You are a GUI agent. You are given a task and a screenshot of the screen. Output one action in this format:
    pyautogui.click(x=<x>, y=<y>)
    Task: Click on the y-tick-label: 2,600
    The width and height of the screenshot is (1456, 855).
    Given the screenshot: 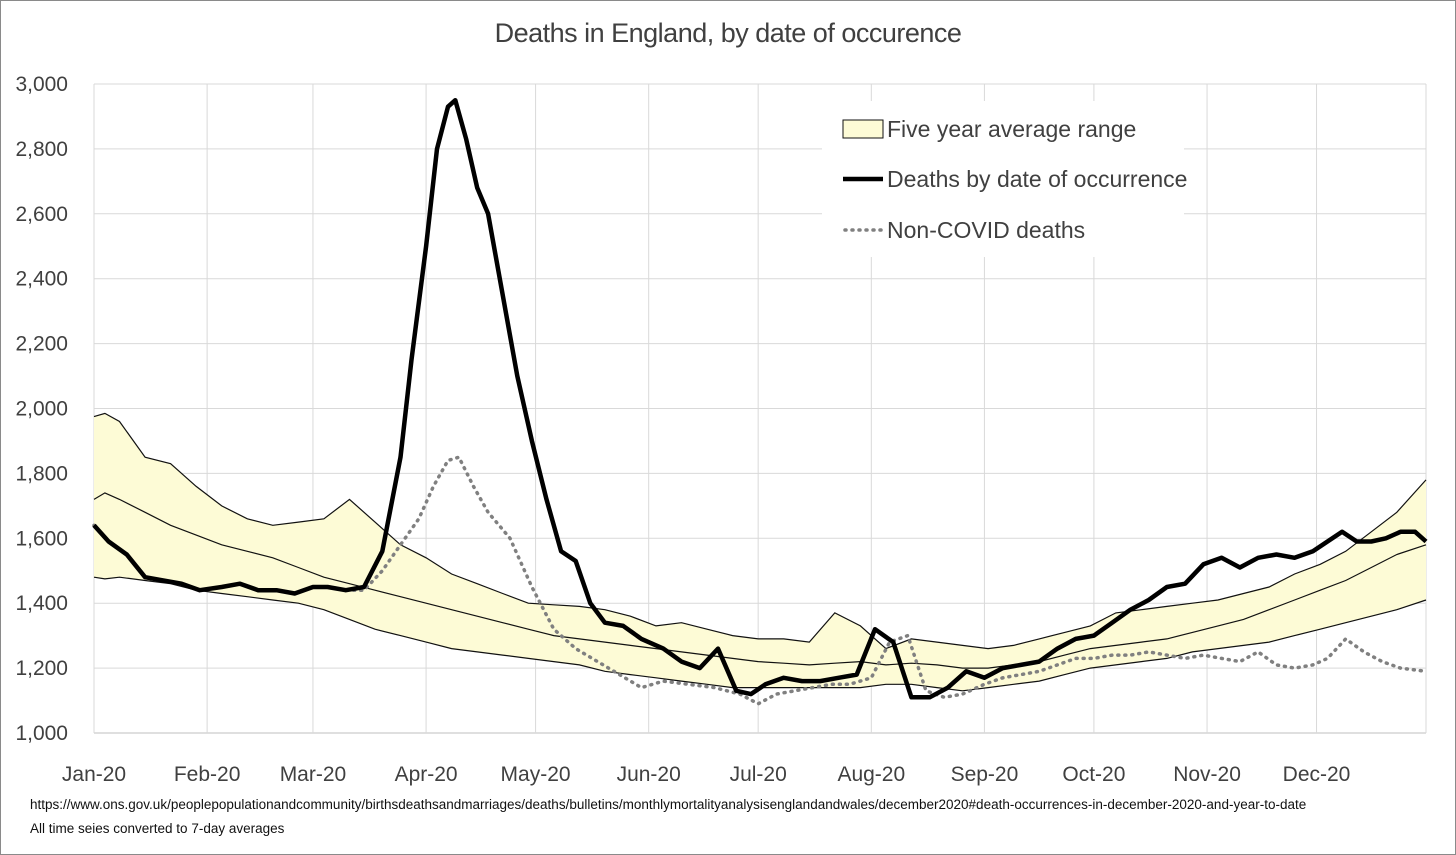 What is the action you would take?
    pyautogui.click(x=41, y=214)
    